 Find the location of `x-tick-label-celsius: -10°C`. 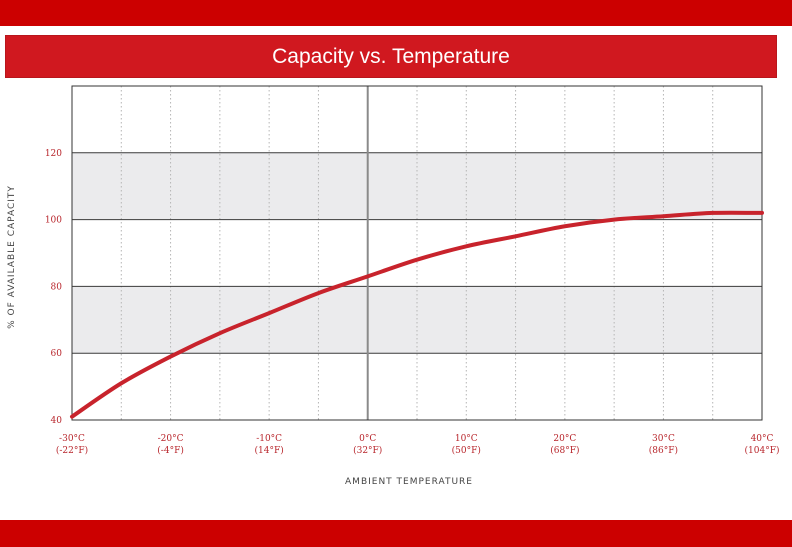

x-tick-label-celsius: -10°C is located at coordinates (269, 439).